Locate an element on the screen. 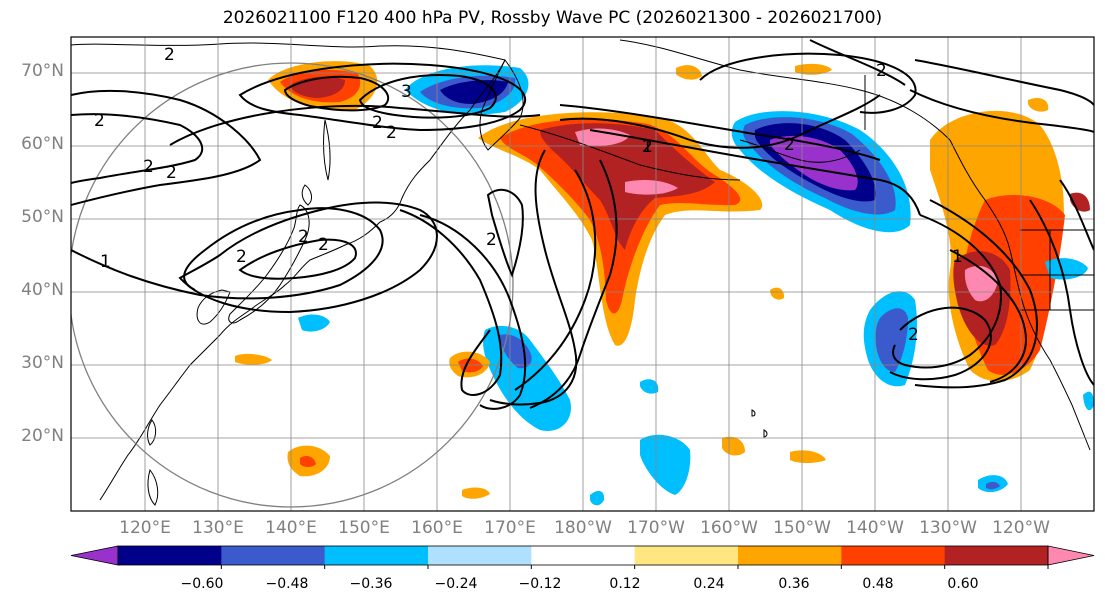  lat-label: 60°N is located at coordinates (42, 144).